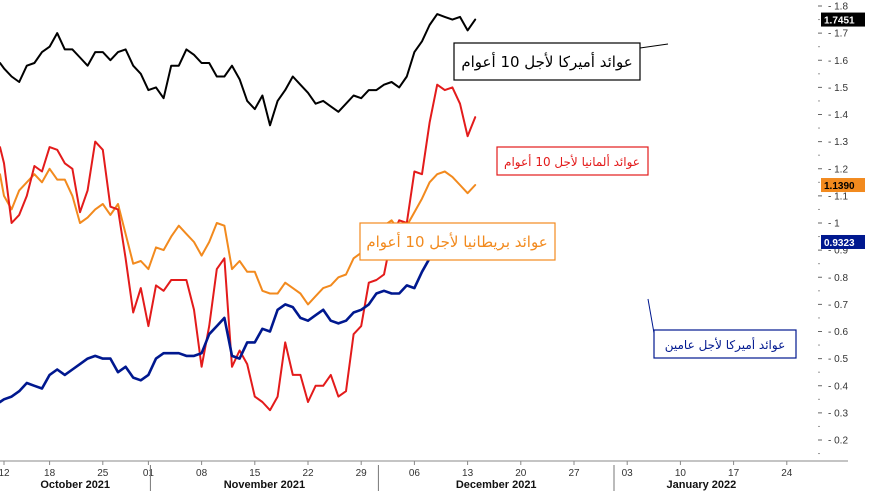  I want to click on x-tick-label: 27, so click(574, 473).